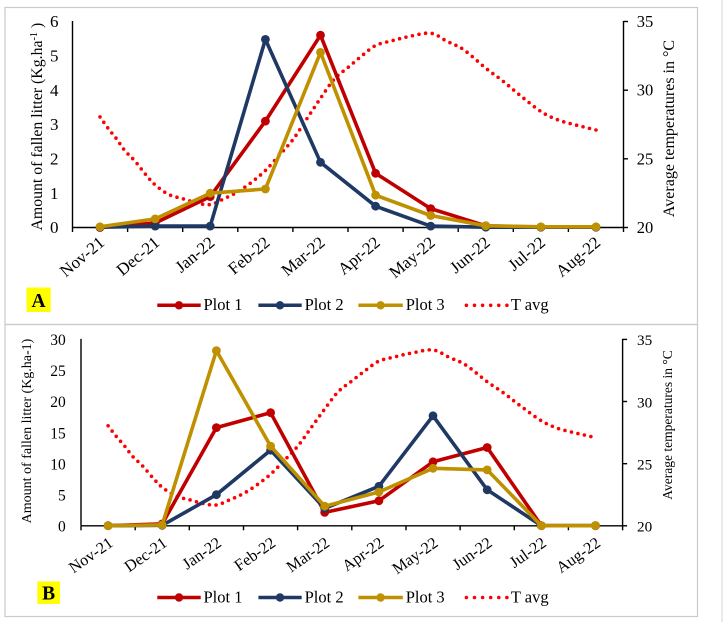 The height and width of the screenshot is (622, 727). What do you see at coordinates (27, 430) in the screenshot?
I see `svg-text:Amount of fallen litter (Kg.ha: Amount of fallen litter (Kg.ha-1)` at bounding box center [27, 430].